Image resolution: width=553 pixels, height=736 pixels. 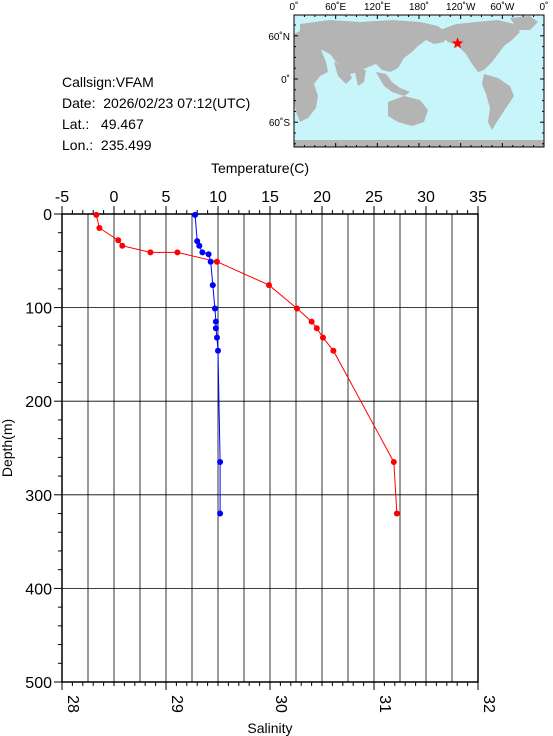 What do you see at coordinates (208, 364) in the screenshot?
I see `salinity-series` at bounding box center [208, 364].